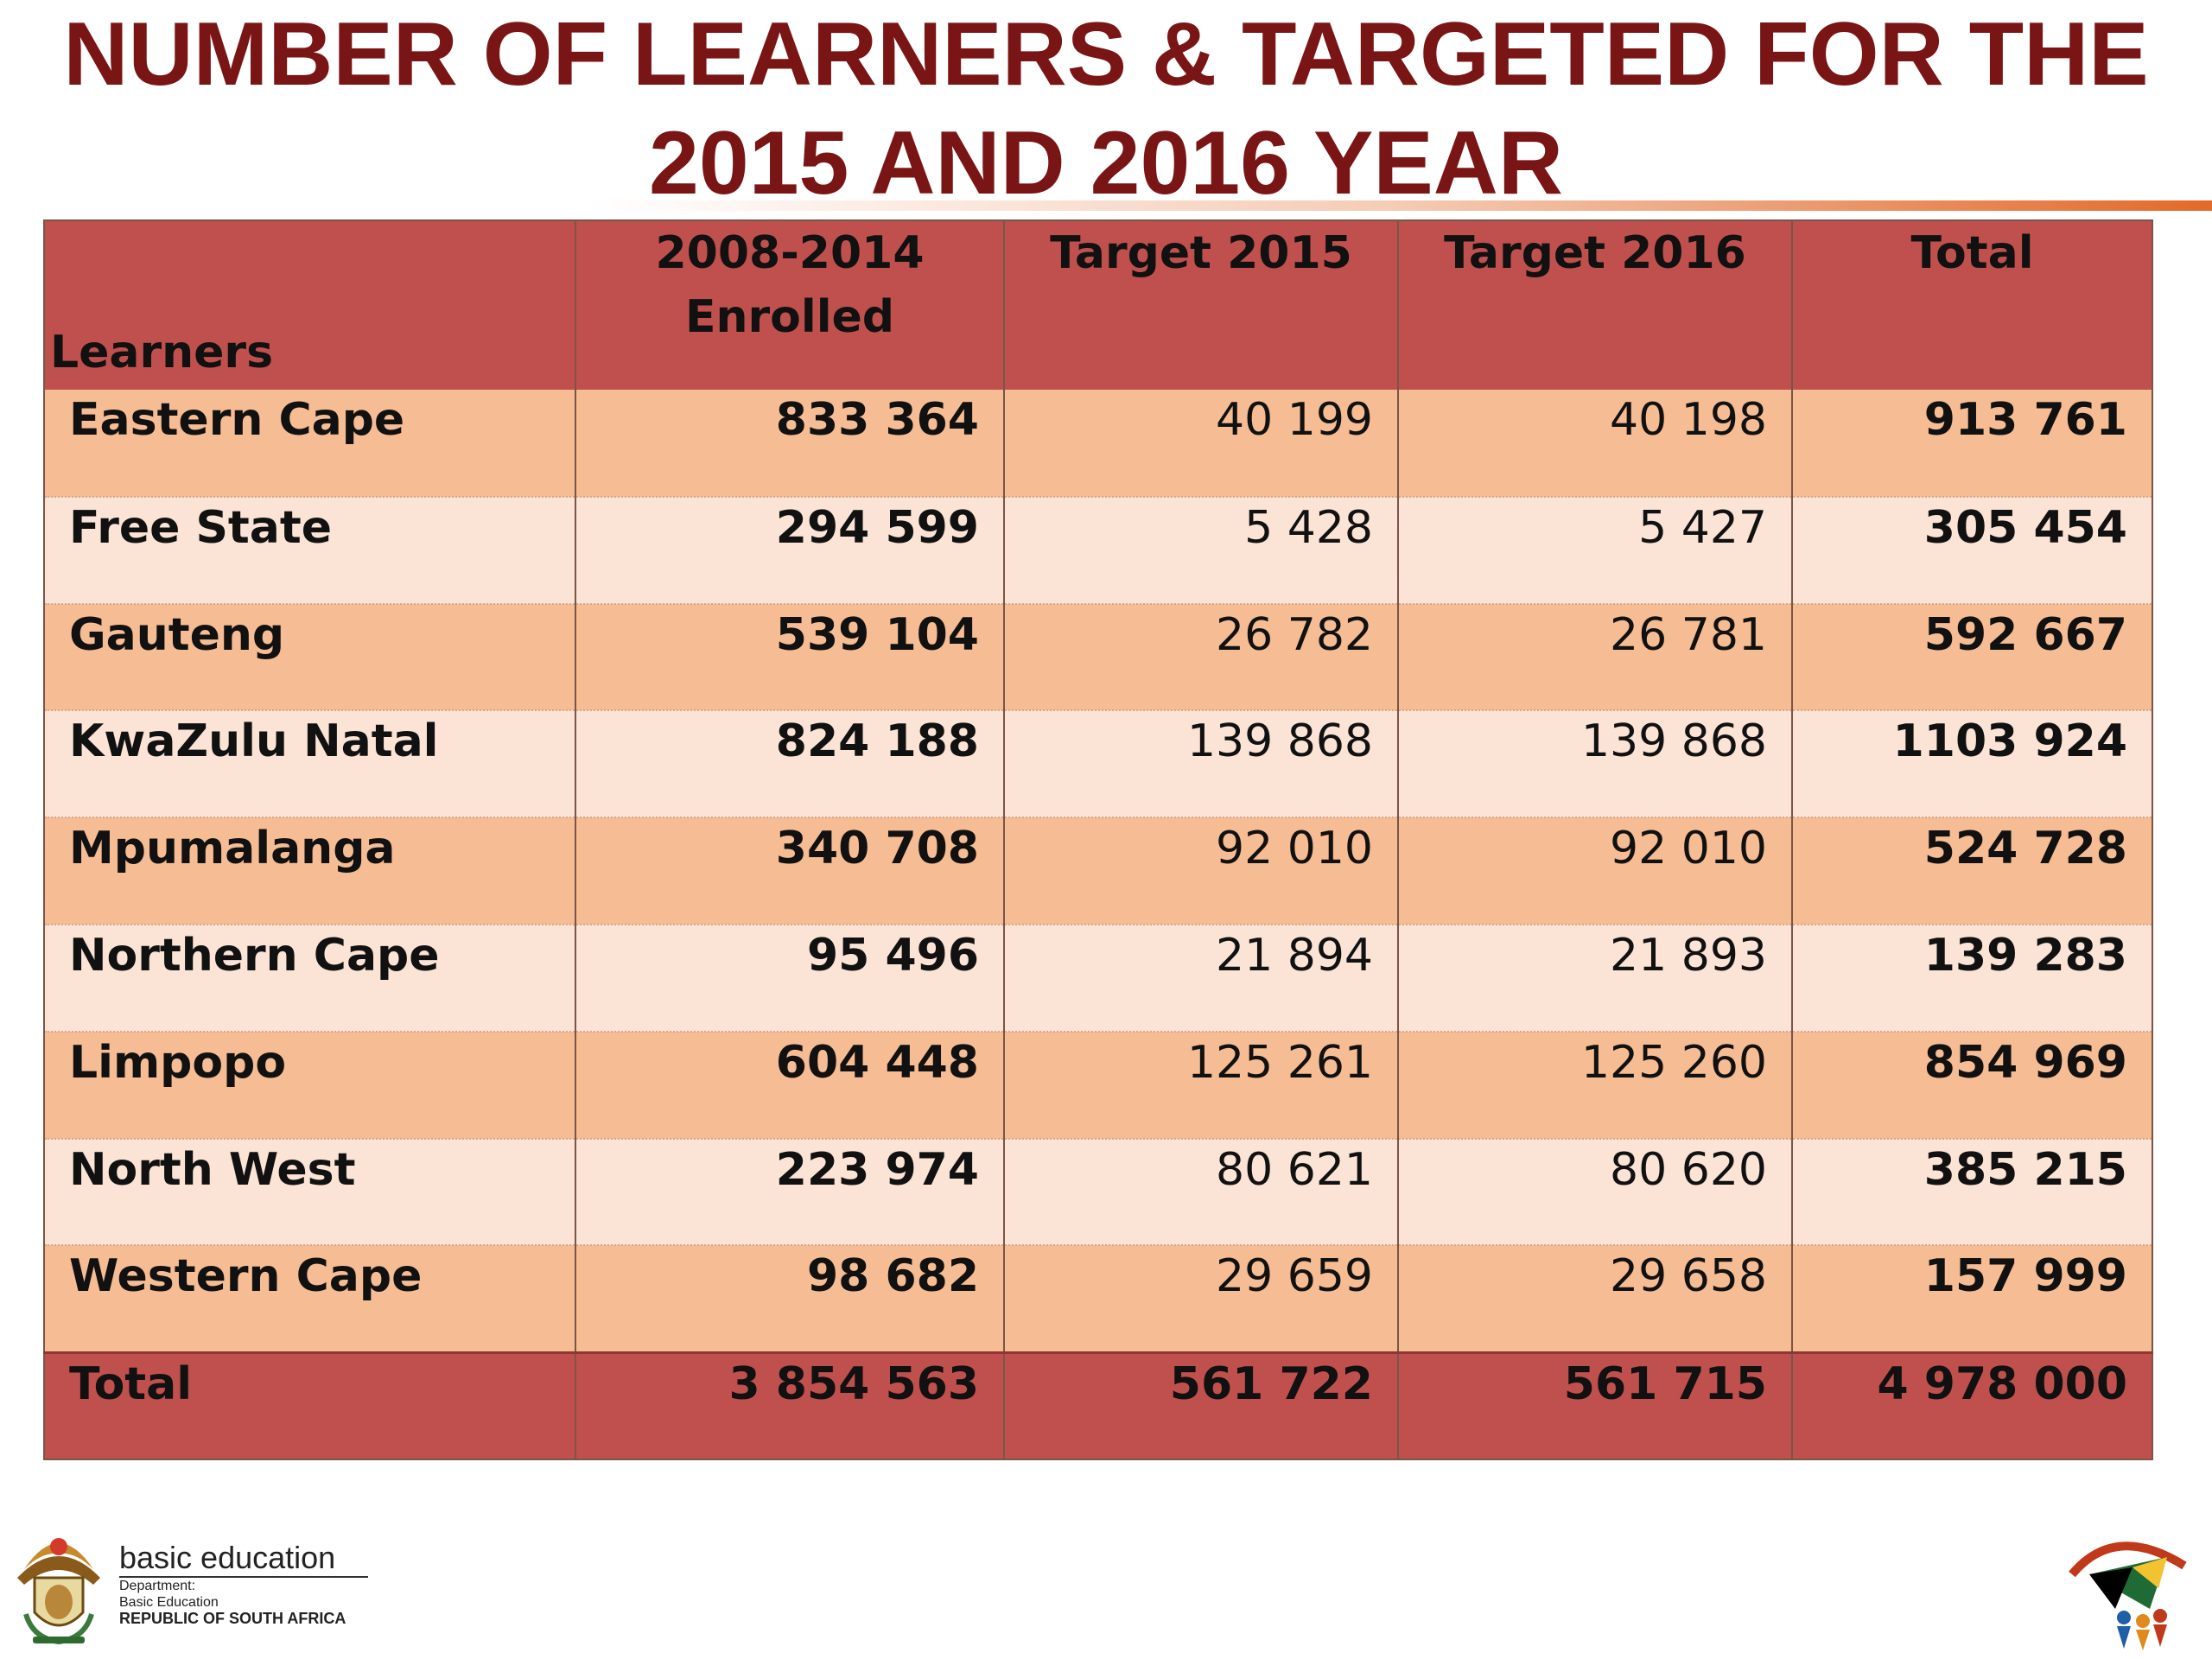  I want to click on enrolled-cell: 604 448, so click(790, 1085).